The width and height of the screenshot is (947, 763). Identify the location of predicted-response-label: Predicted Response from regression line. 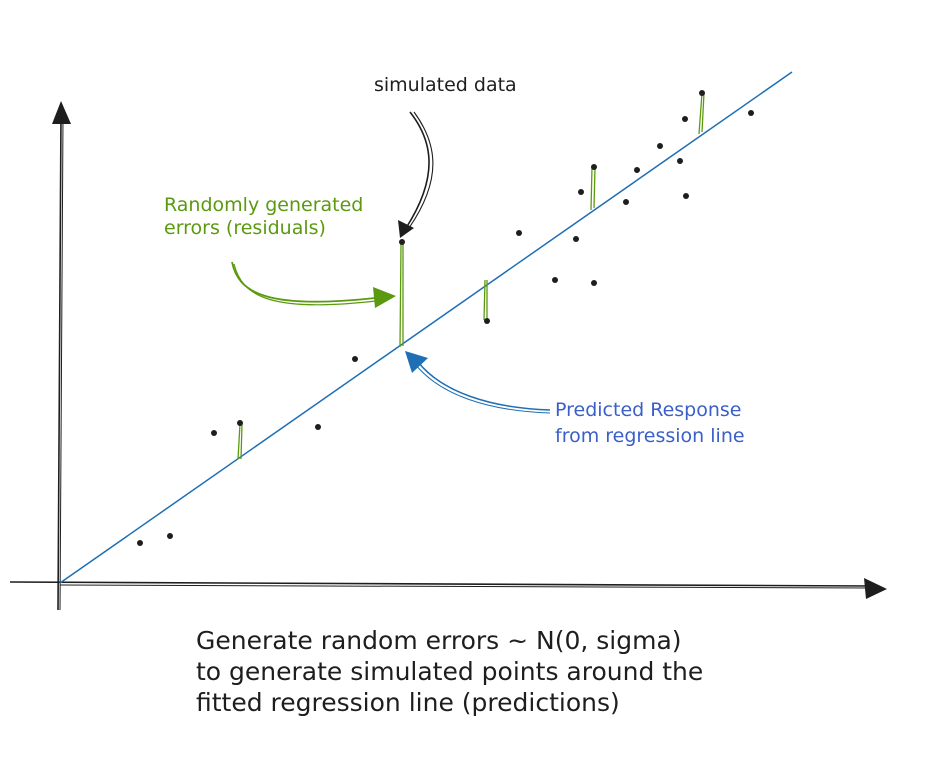
(650, 423).